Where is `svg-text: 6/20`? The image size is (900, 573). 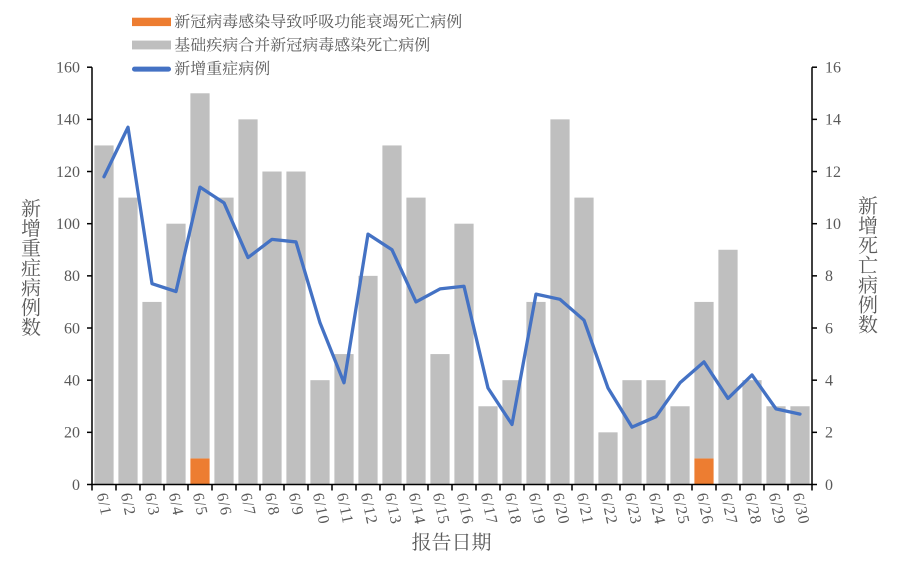 svg-text: 6/20 is located at coordinates (560, 508).